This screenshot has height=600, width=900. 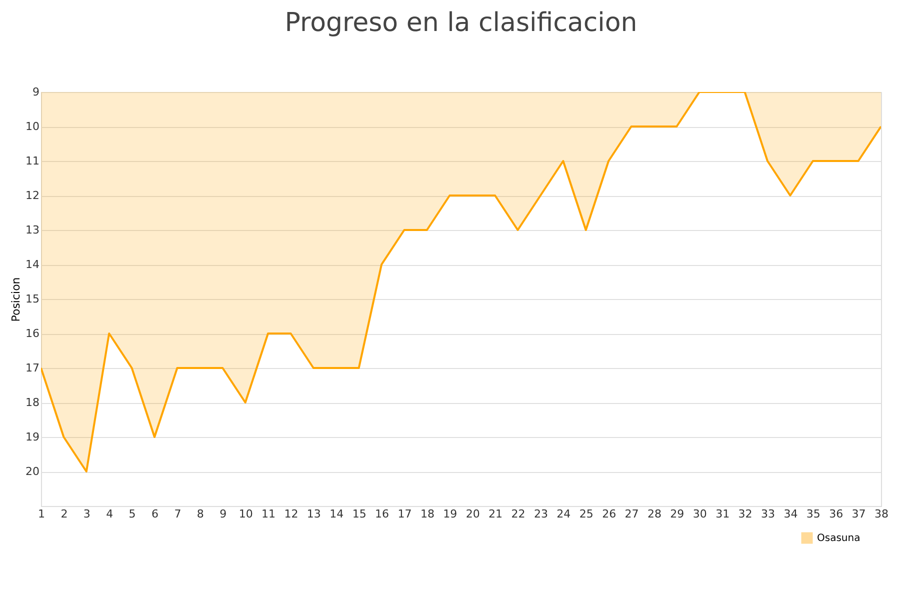 I want to click on chart-title: Progreso en la clasificacion, so click(x=461, y=23).